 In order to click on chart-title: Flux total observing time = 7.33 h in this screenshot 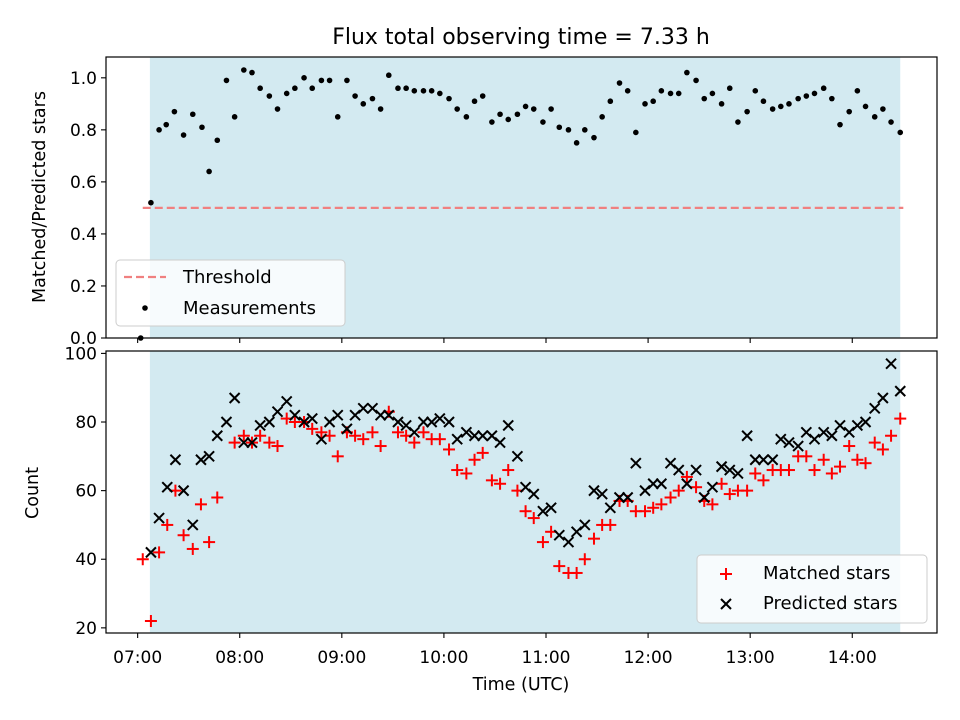, I will do `click(521, 37)`.